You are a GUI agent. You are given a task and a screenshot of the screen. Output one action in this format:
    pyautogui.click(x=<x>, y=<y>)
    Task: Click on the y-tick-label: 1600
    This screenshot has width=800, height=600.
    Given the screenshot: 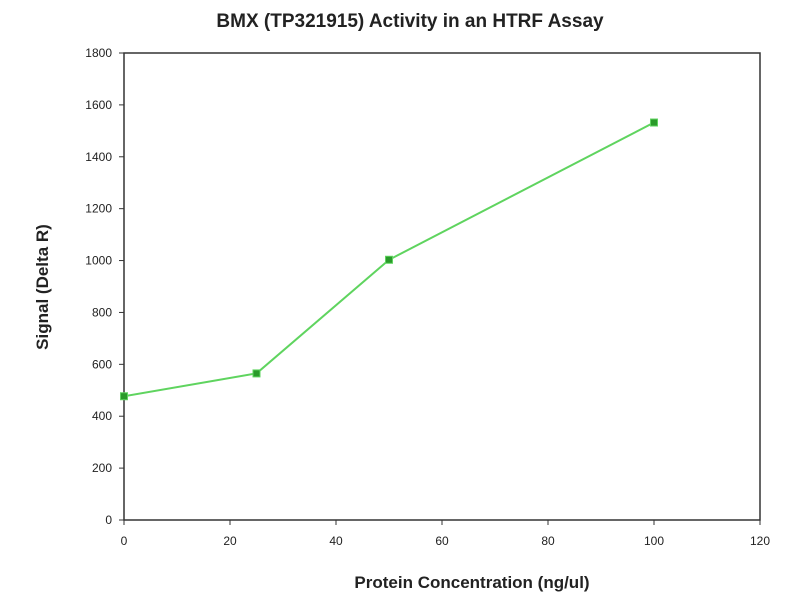 What is the action you would take?
    pyautogui.click(x=98, y=105)
    